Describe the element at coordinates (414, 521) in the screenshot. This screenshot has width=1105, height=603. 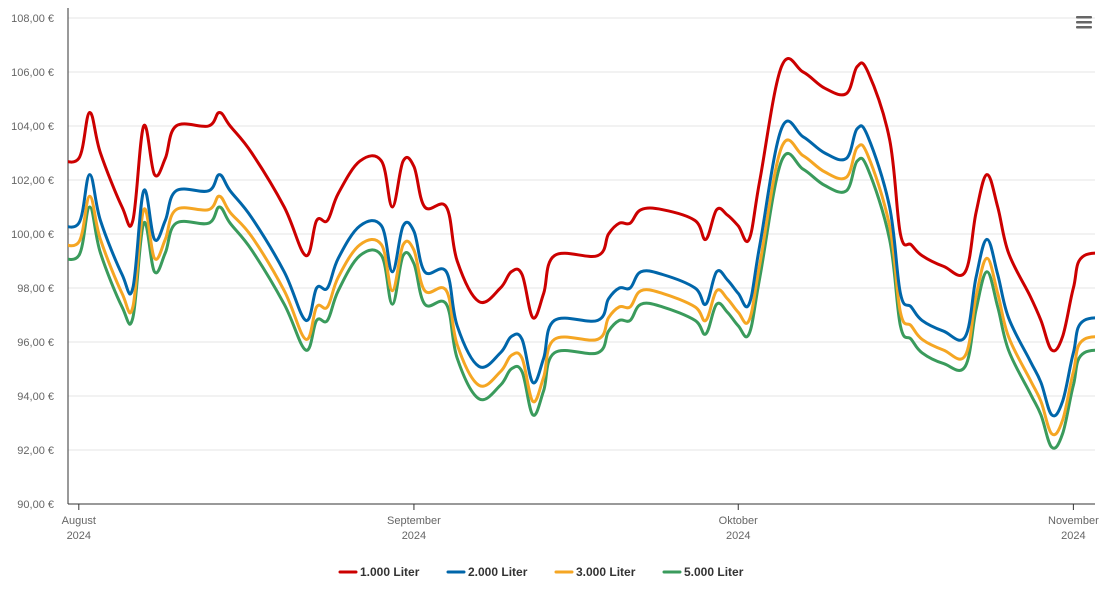
I see `x-tick-label: September` at that location.